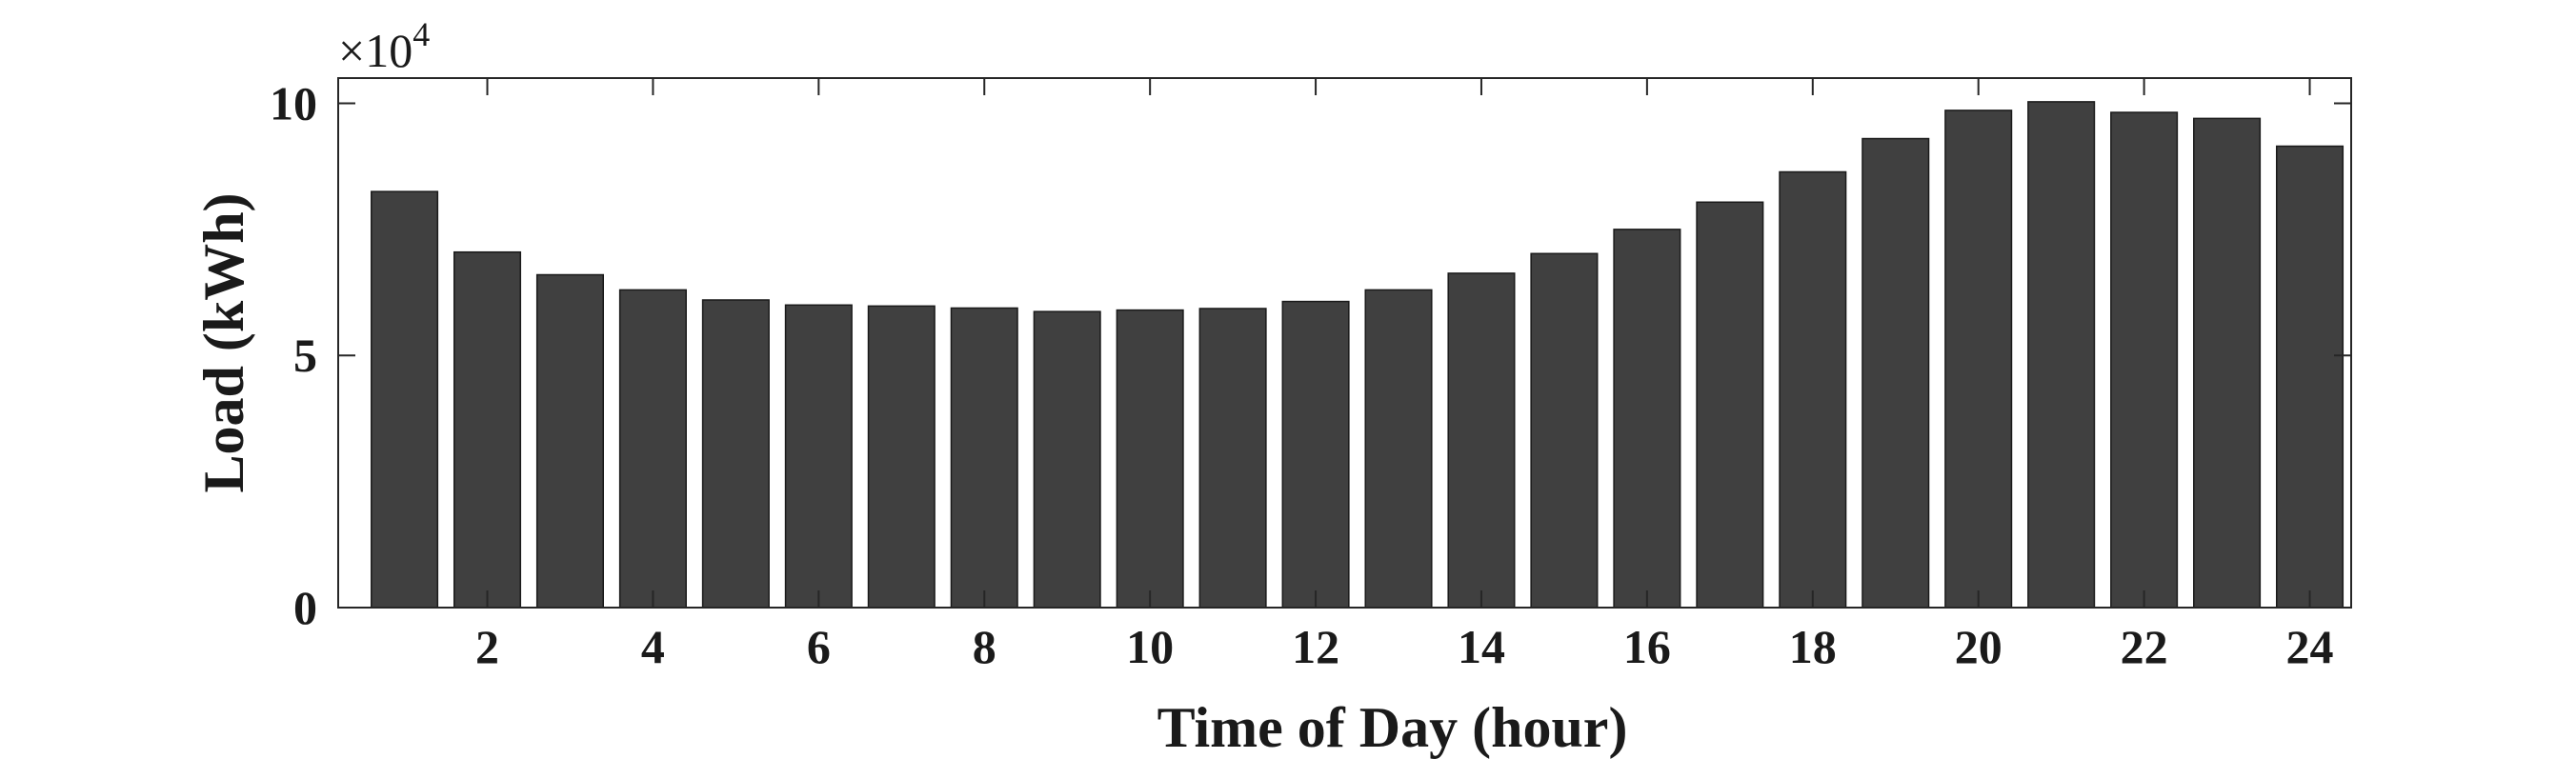 The width and height of the screenshot is (2576, 759). I want to click on y-axis-multiplier-exponent: 4, so click(421, 34).